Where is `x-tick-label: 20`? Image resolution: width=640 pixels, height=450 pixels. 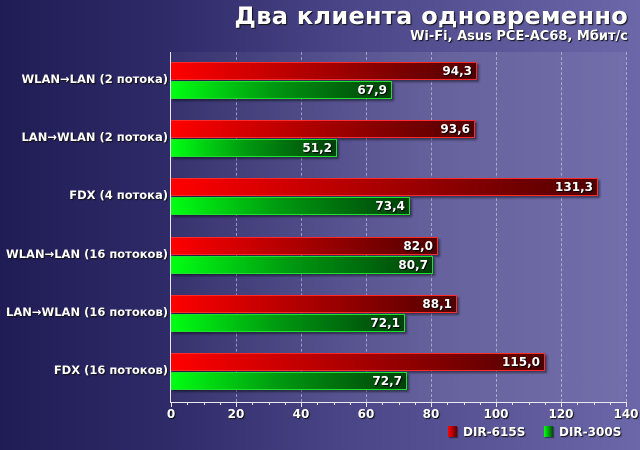
x-tick-label: 20 is located at coordinates (236, 414).